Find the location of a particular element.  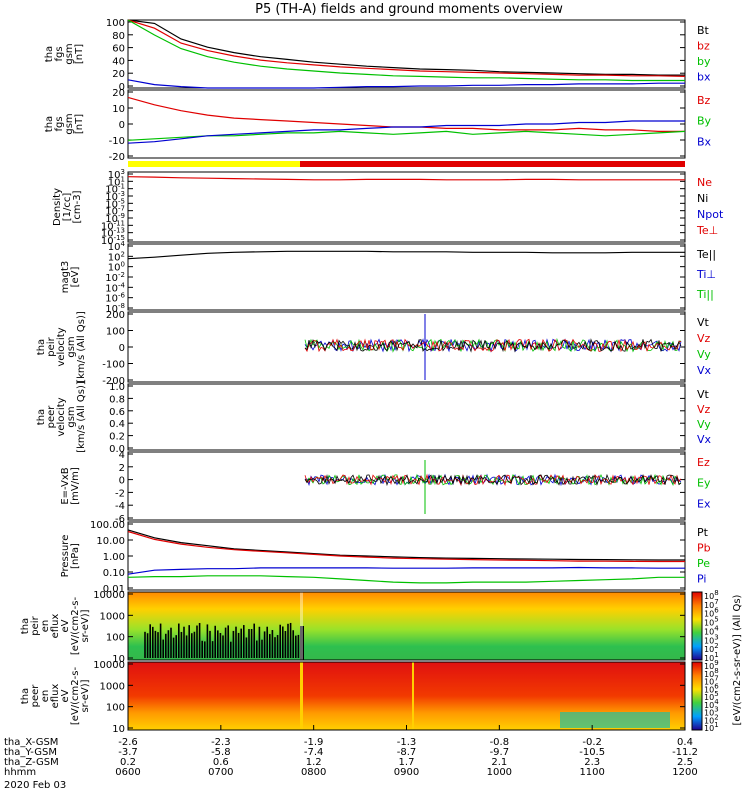

y-tick-label: 10⁻⁷ is located at coordinates (115, 211).